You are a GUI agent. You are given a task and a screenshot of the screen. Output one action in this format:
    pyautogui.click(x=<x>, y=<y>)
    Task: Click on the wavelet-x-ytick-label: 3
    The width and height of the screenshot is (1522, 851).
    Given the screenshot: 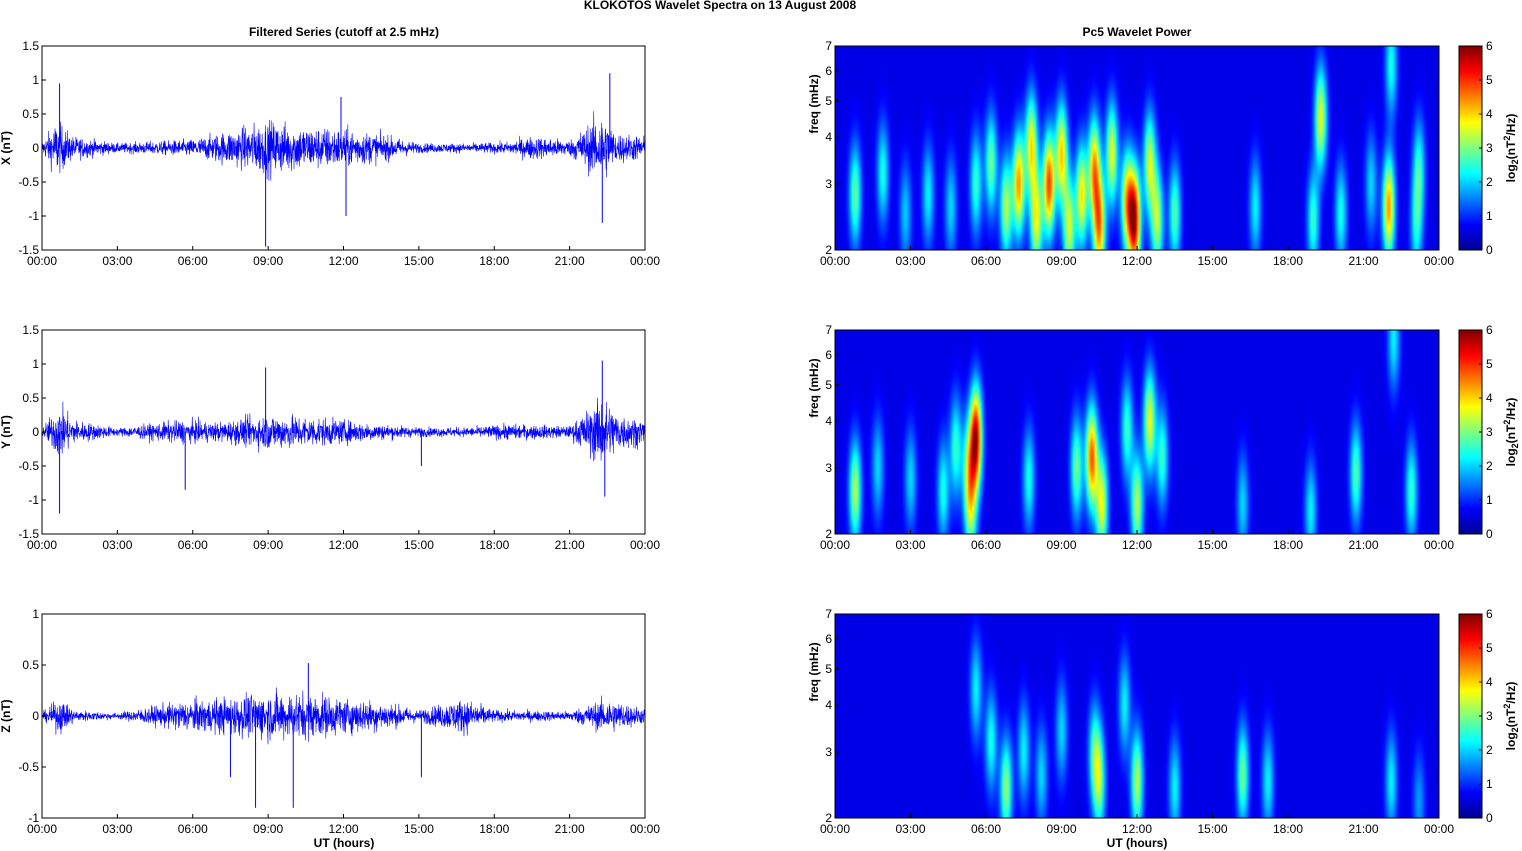 What is the action you would take?
    pyautogui.click(x=828, y=184)
    